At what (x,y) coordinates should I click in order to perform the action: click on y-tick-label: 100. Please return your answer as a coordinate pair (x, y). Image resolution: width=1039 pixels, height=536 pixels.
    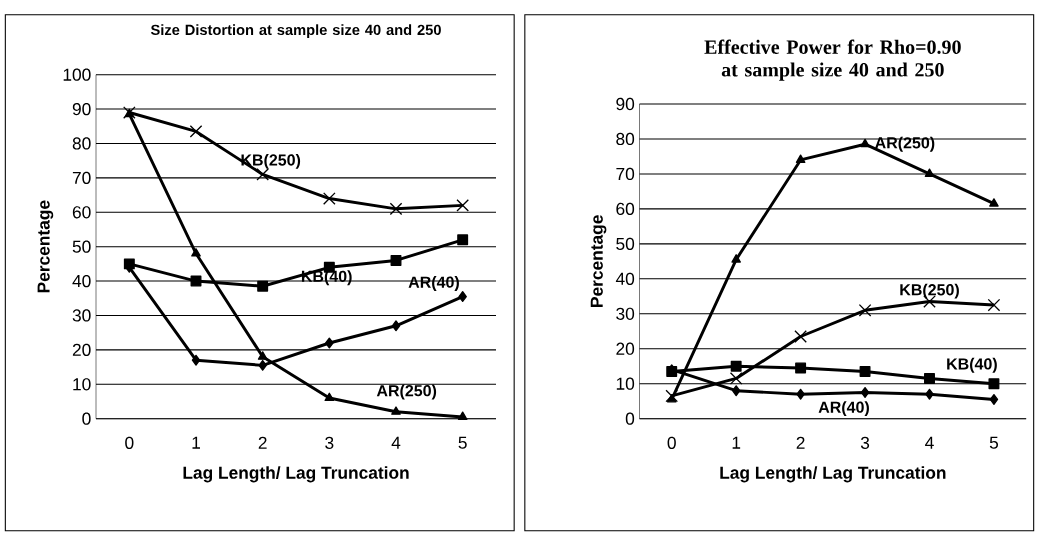
    Looking at the image, I should click on (77, 74).